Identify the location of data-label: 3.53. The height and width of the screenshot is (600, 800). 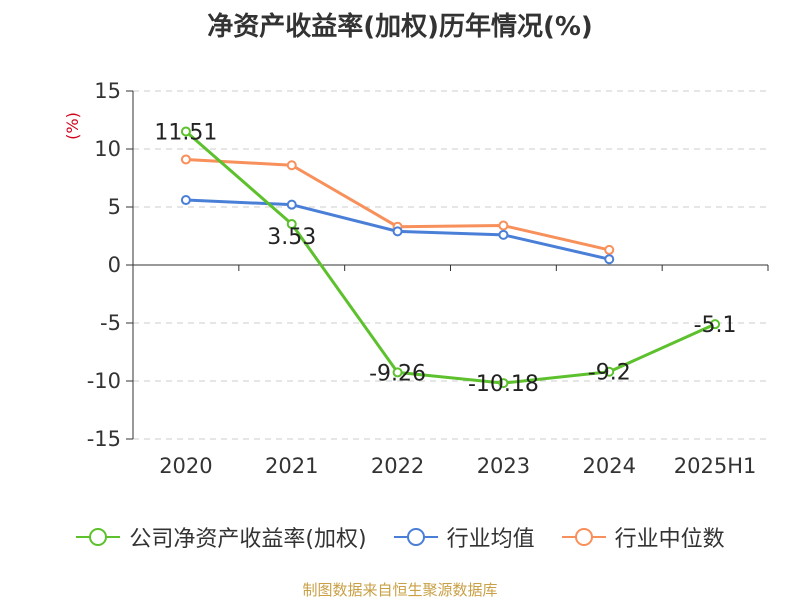
(291, 237).